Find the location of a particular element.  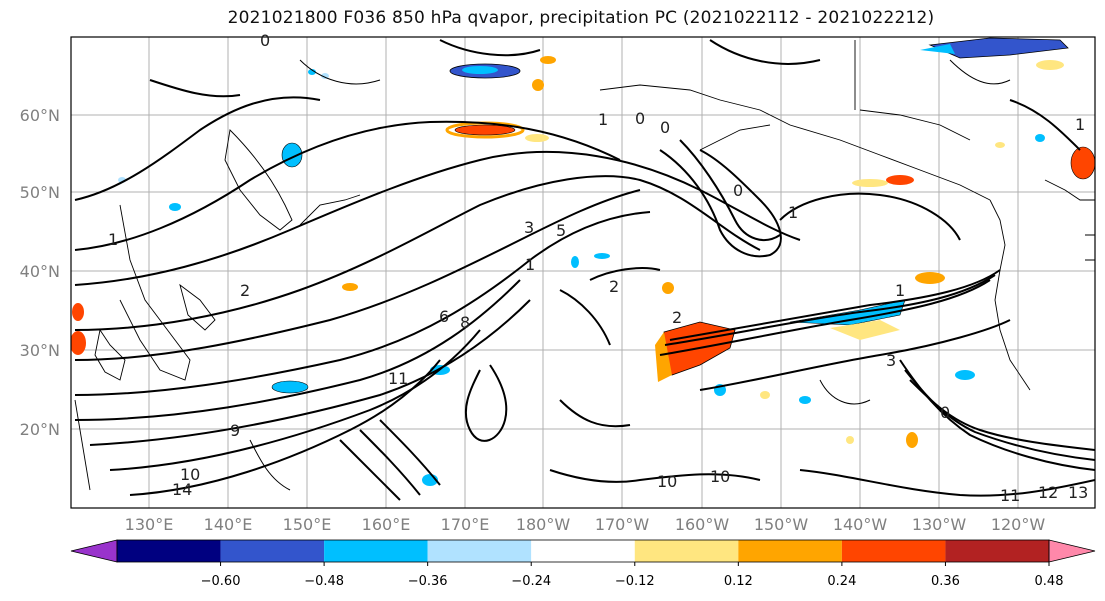

latitude-label: 30°N is located at coordinates (40, 350).